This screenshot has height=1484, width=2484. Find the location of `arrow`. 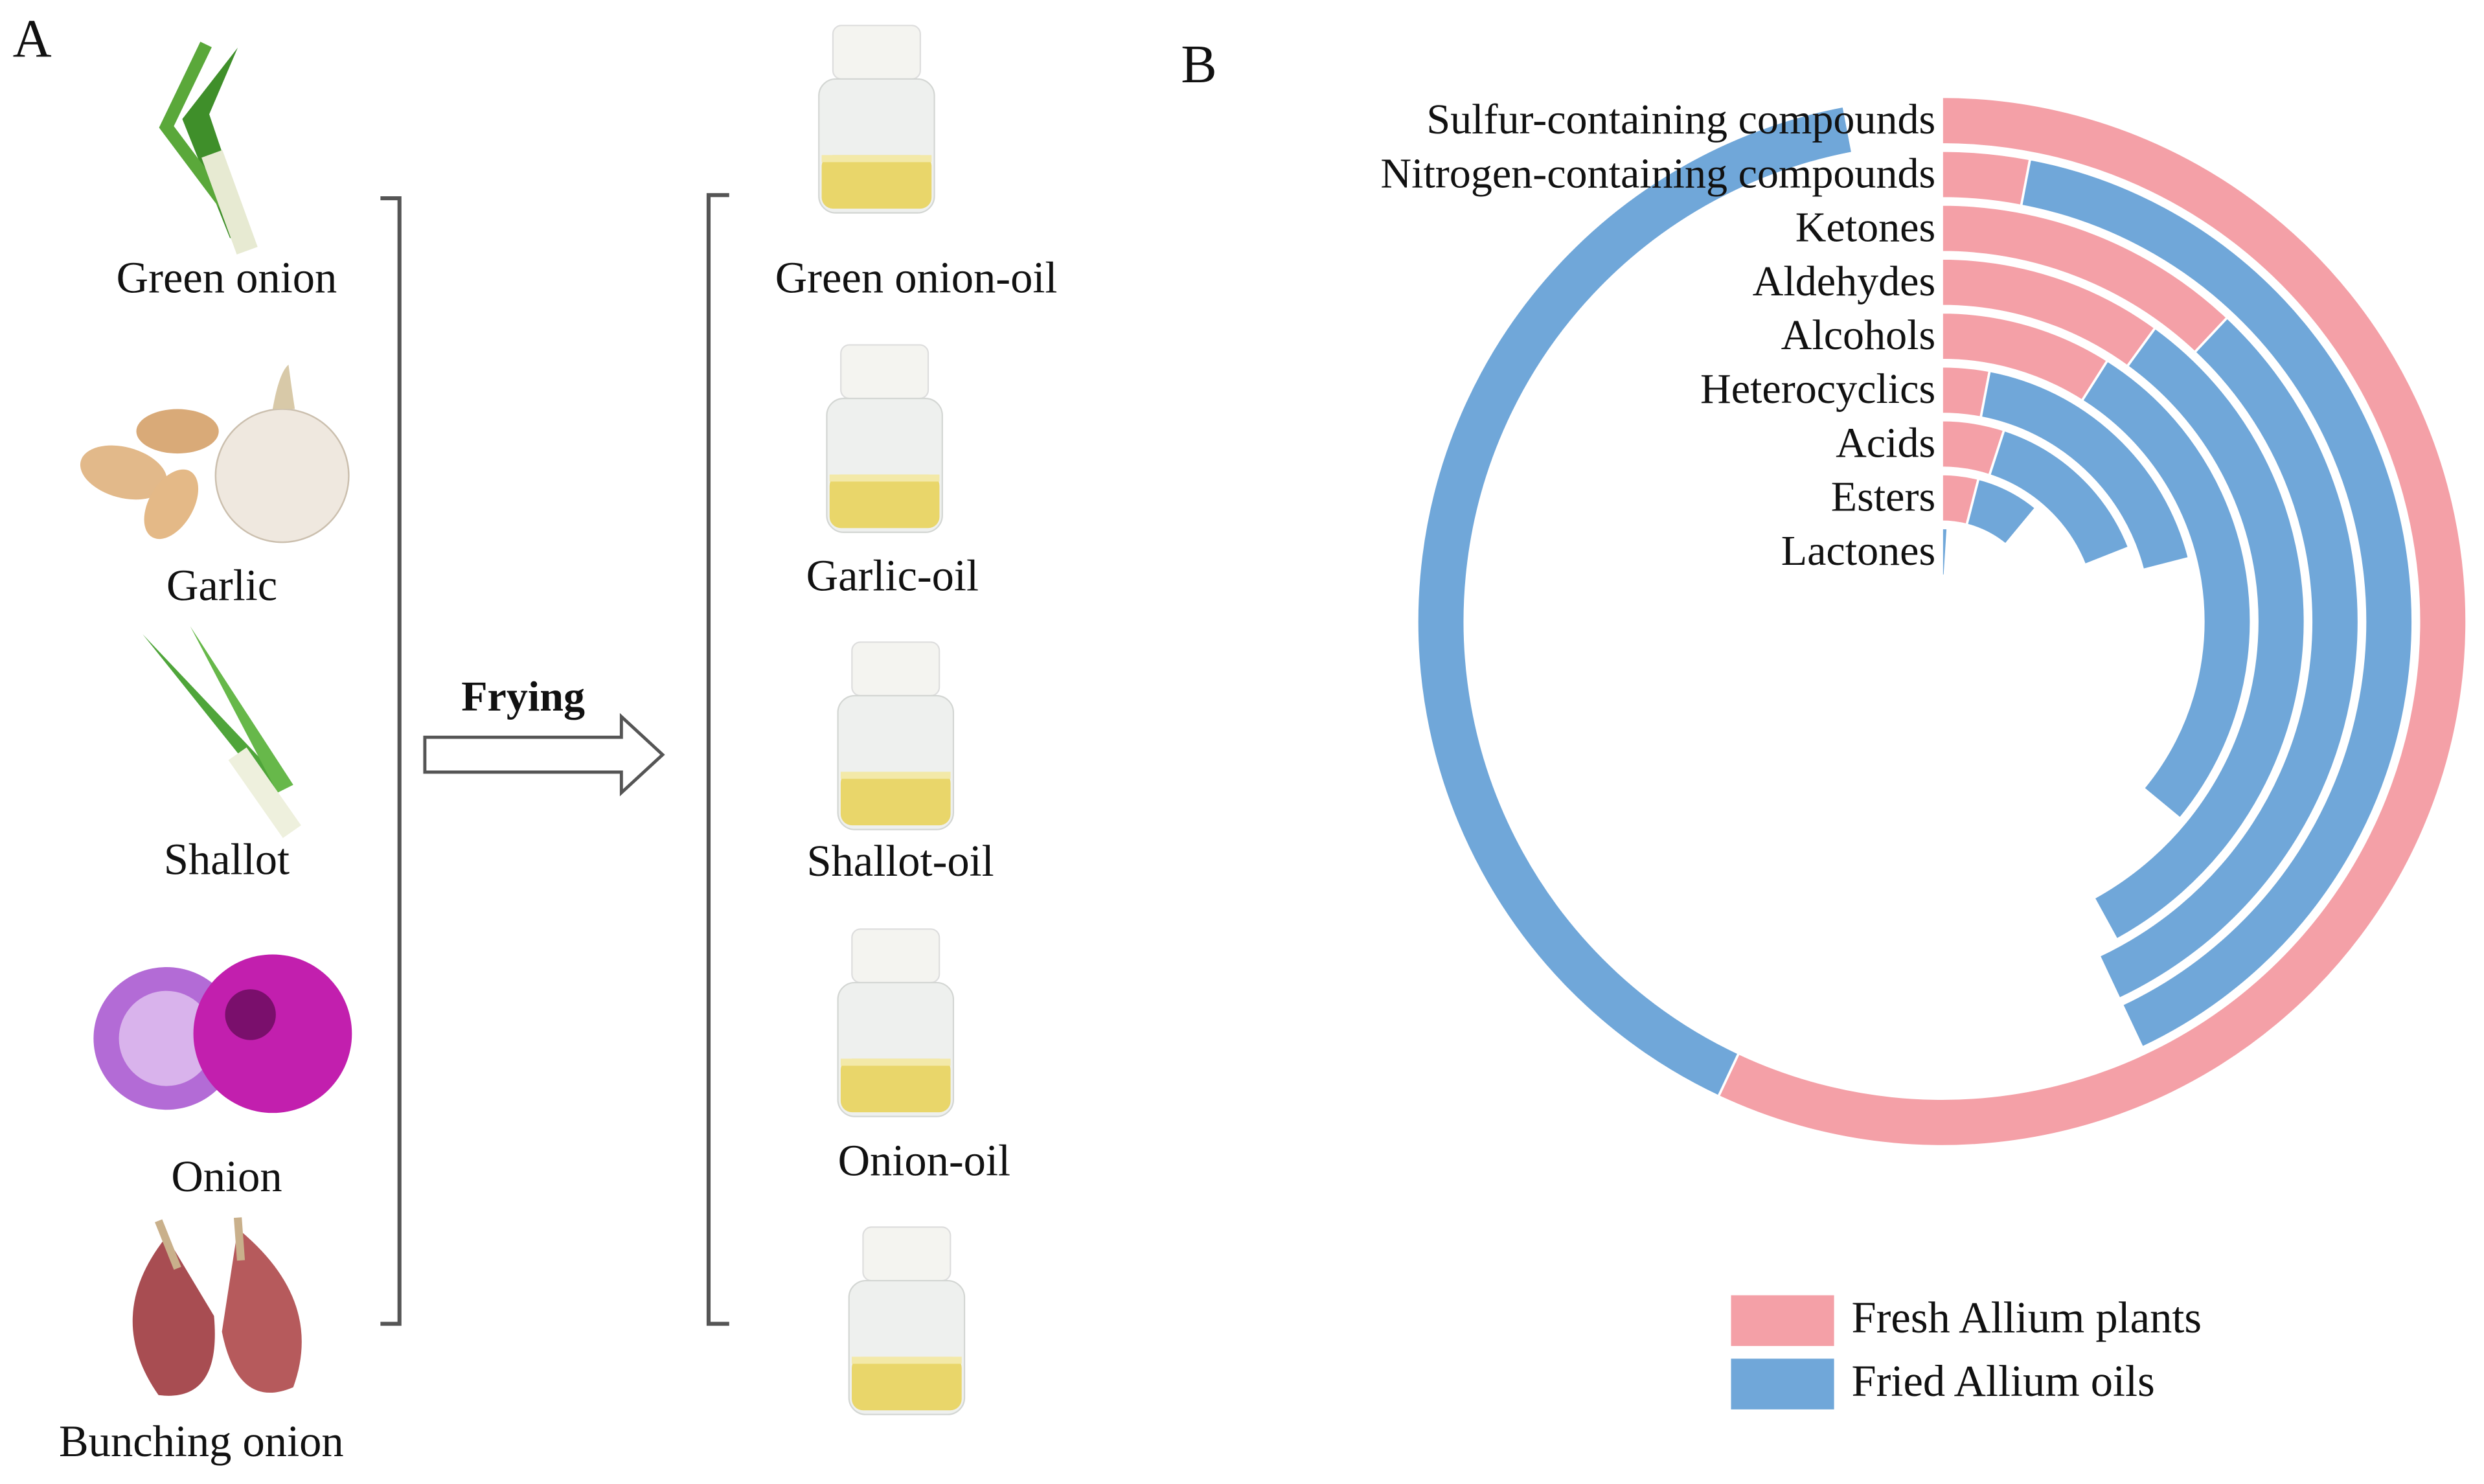

arrow is located at coordinates (544, 755).